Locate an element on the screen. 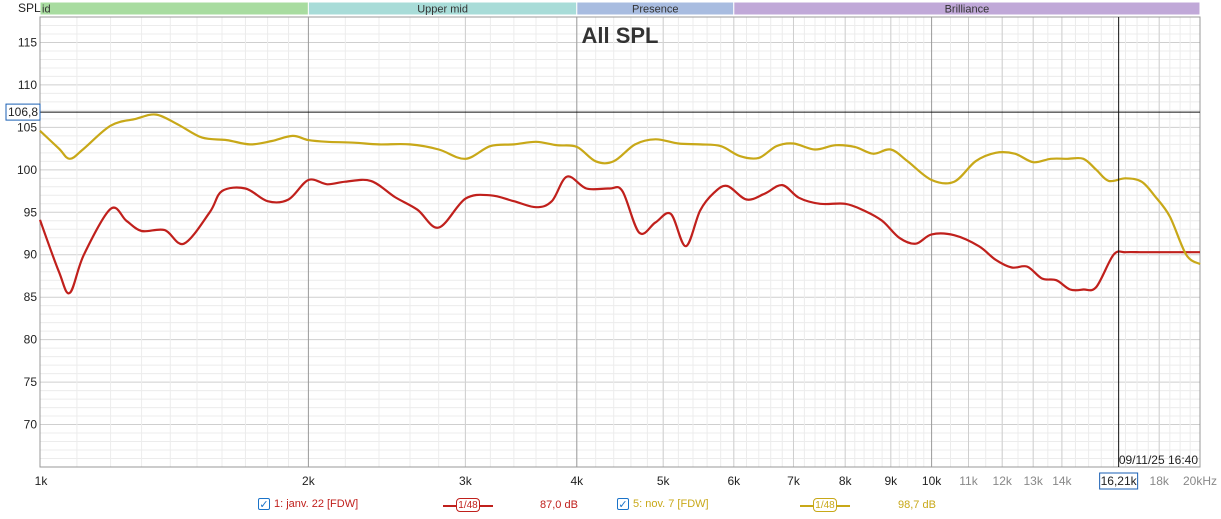  smoothing-indicator-series-1: 1/48 is located at coordinates (468, 506).